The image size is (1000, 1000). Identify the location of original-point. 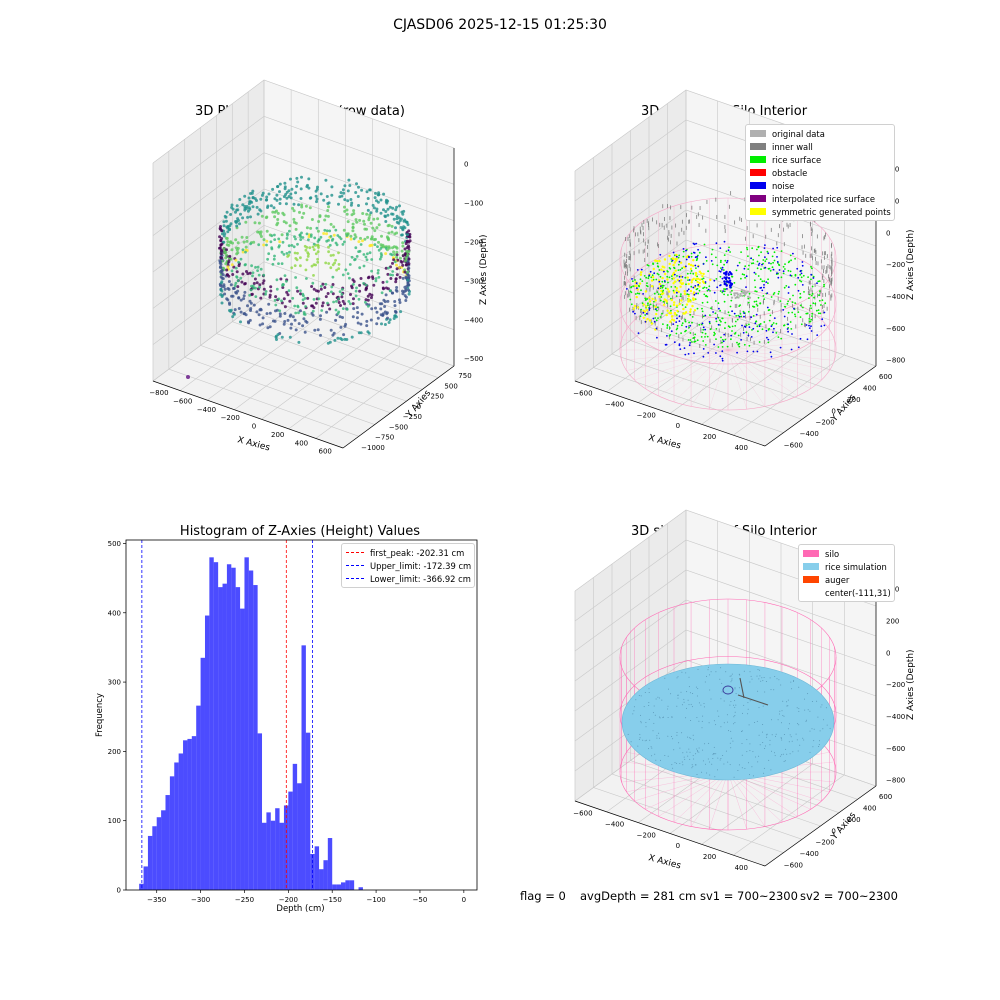
(742, 292).